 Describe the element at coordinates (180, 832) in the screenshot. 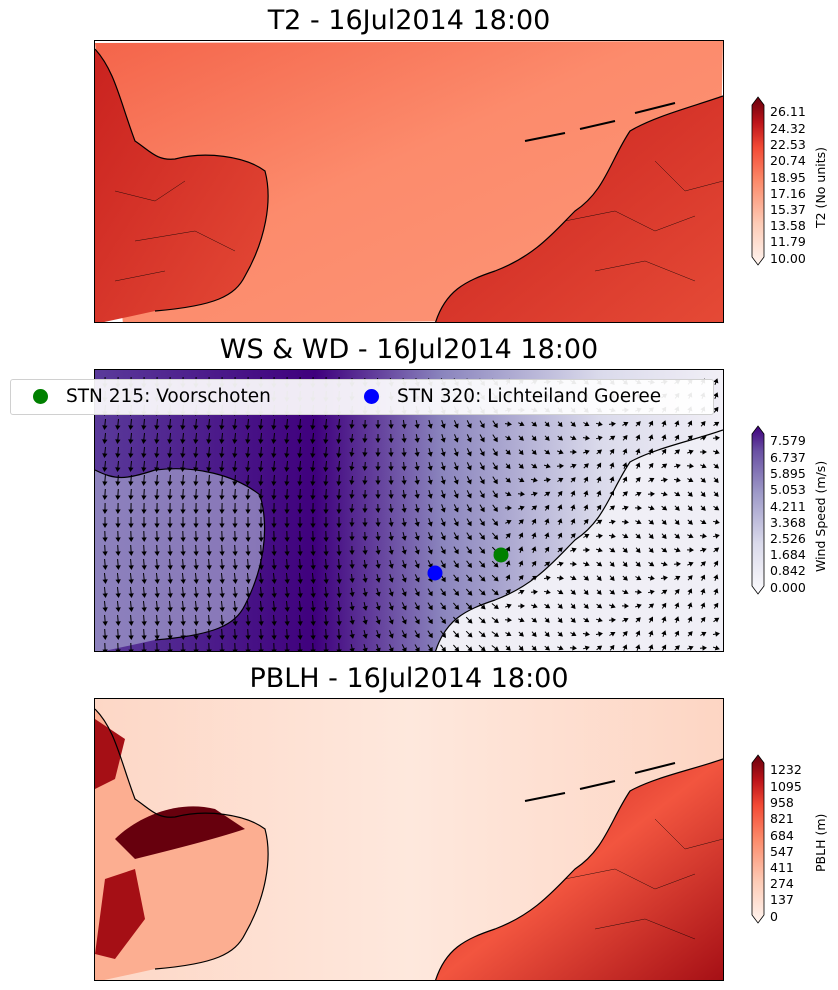

I see `england-high-pblh` at that location.